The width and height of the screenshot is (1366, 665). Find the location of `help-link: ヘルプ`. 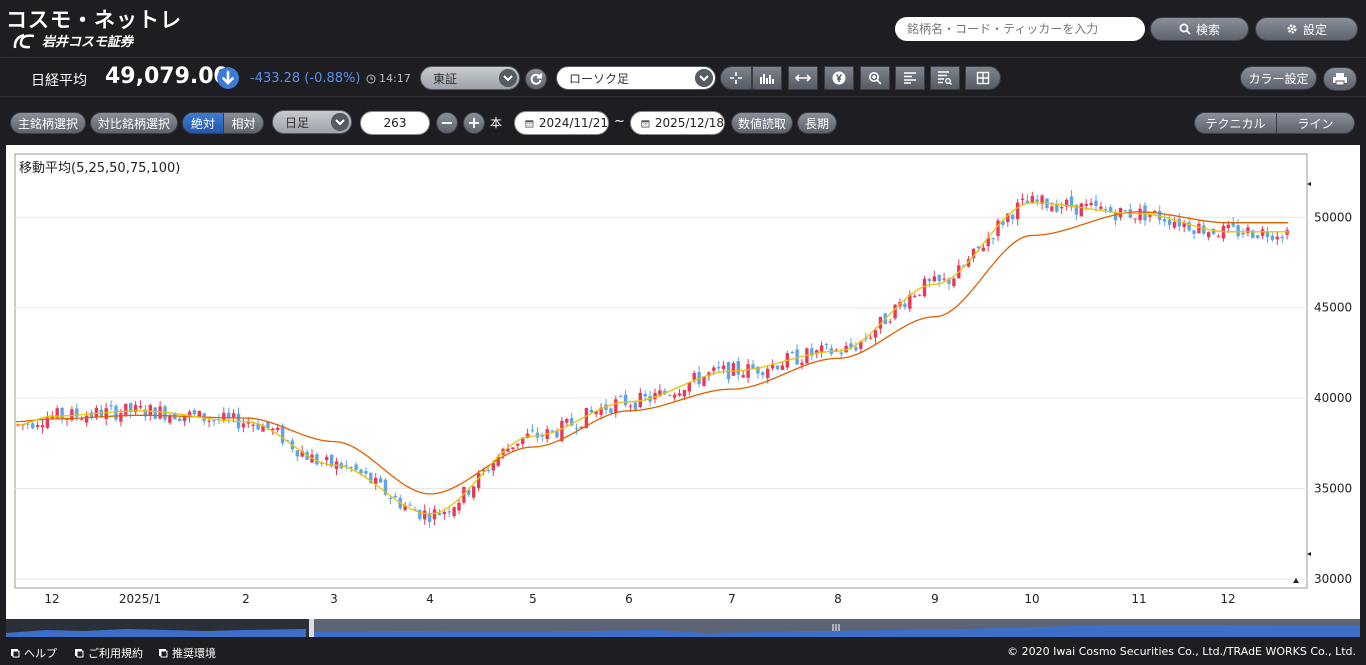

help-link: ヘルプ is located at coordinates (33, 653).